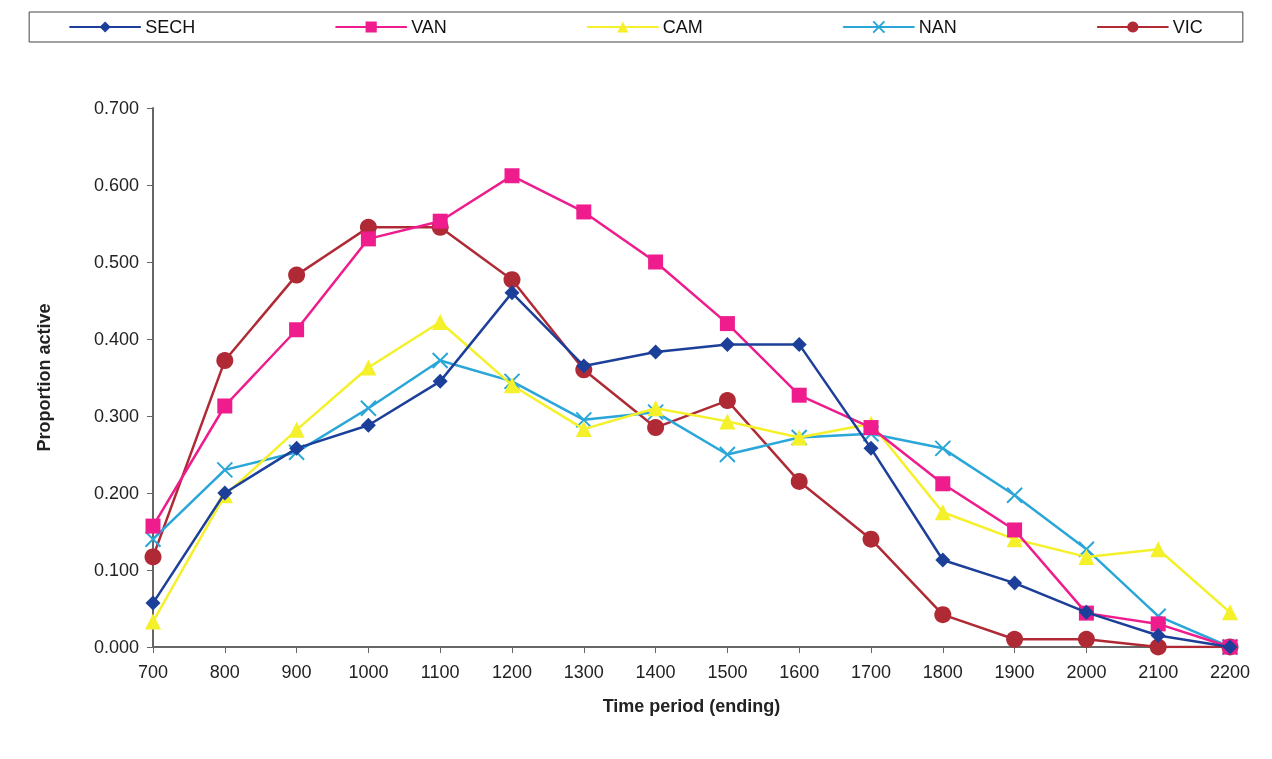 Image resolution: width=1272 pixels, height=759 pixels. I want to click on x-tick-label: 2200, so click(1230, 672).